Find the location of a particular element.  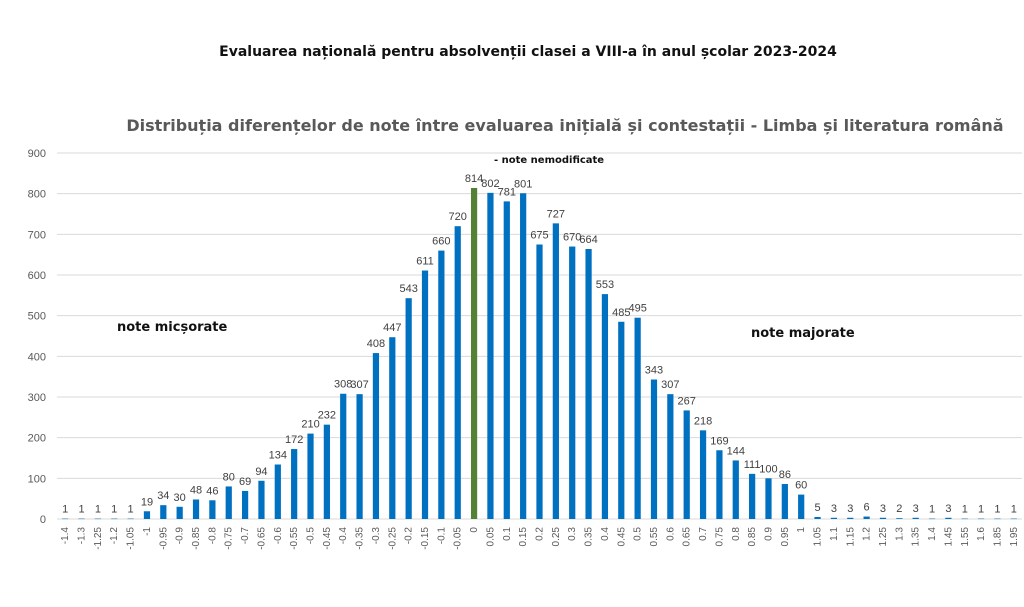

y-tick-label: 600 is located at coordinates (37, 276).